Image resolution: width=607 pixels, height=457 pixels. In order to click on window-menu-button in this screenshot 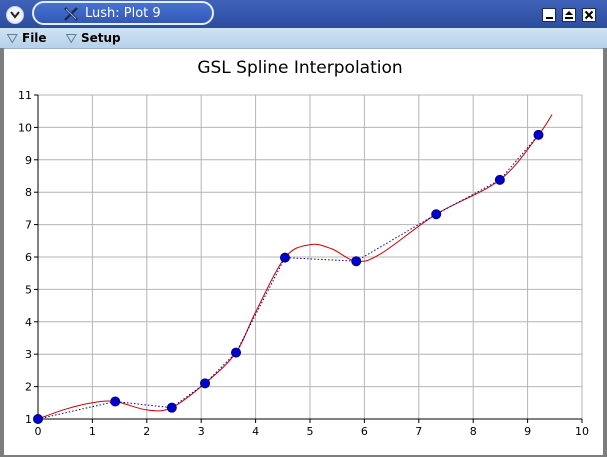, I will do `click(15, 15)`.